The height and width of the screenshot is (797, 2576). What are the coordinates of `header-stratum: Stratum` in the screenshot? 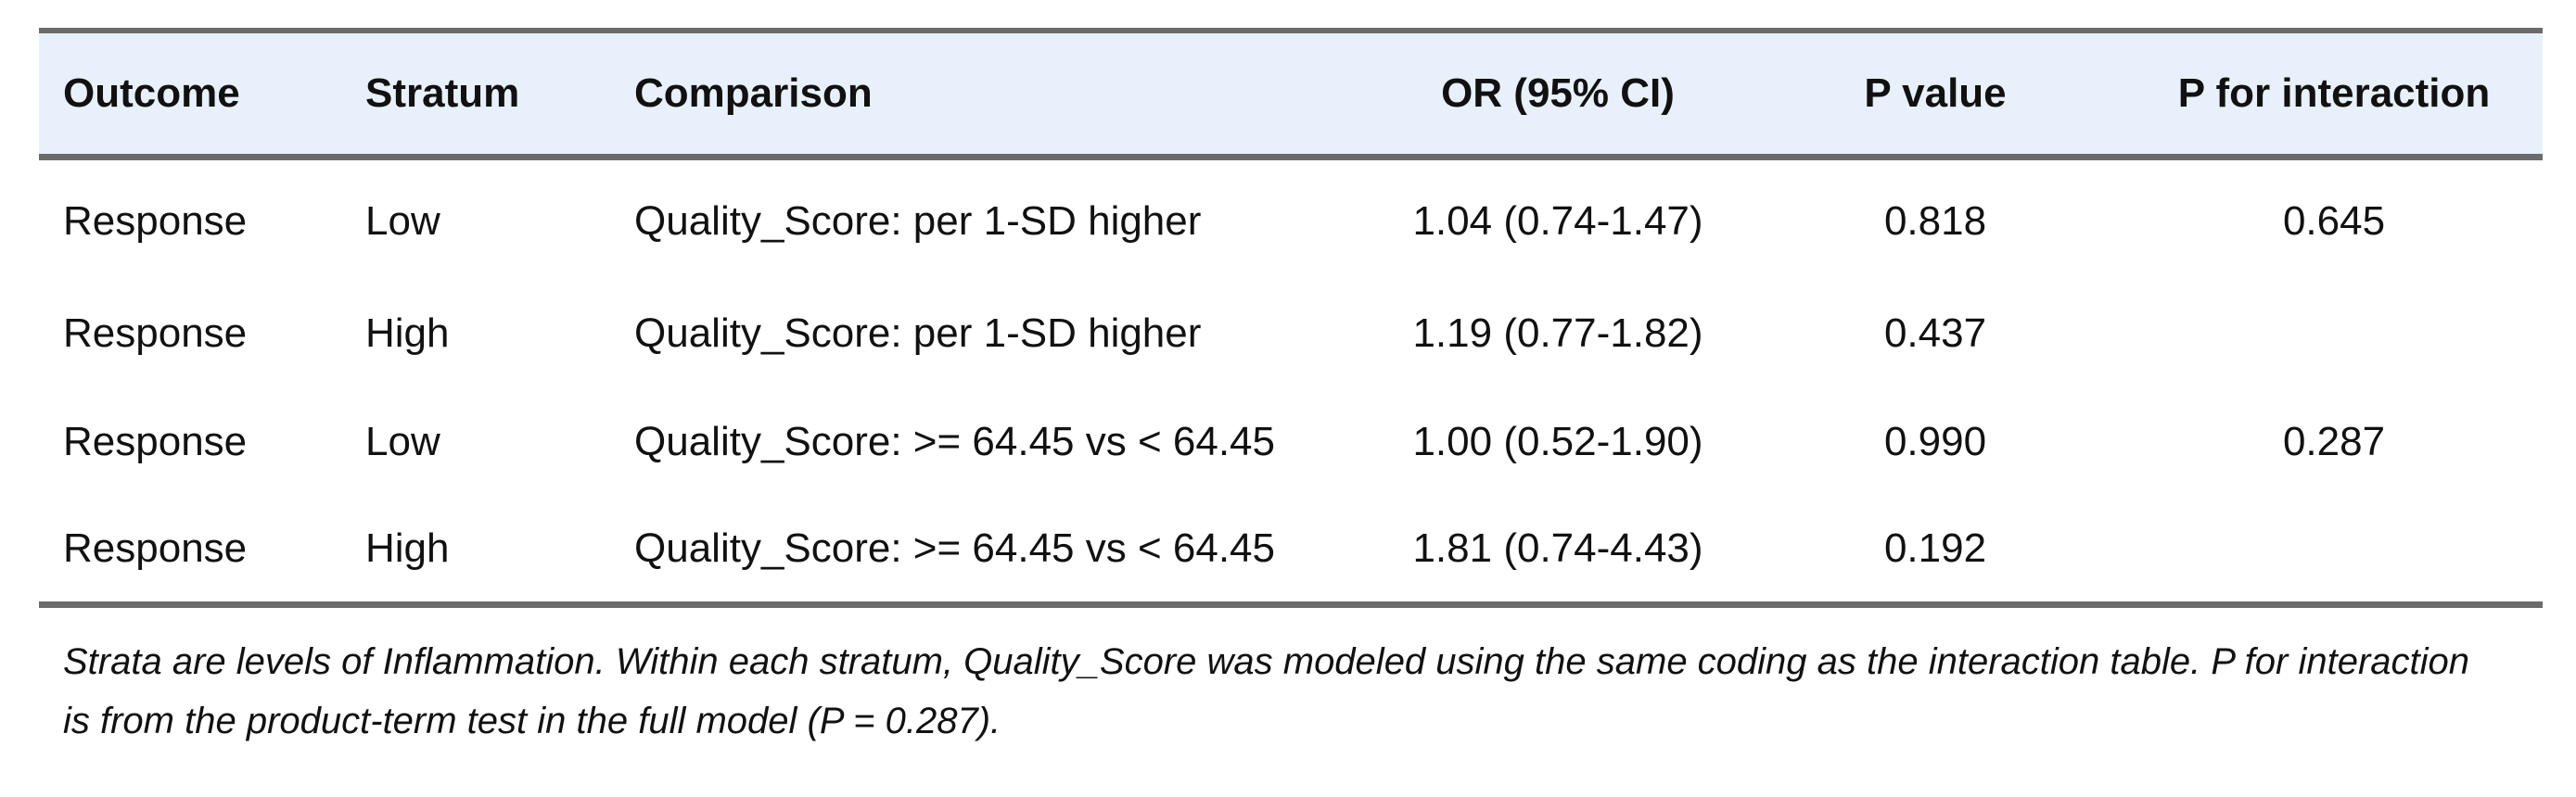 It's located at (475, 94).